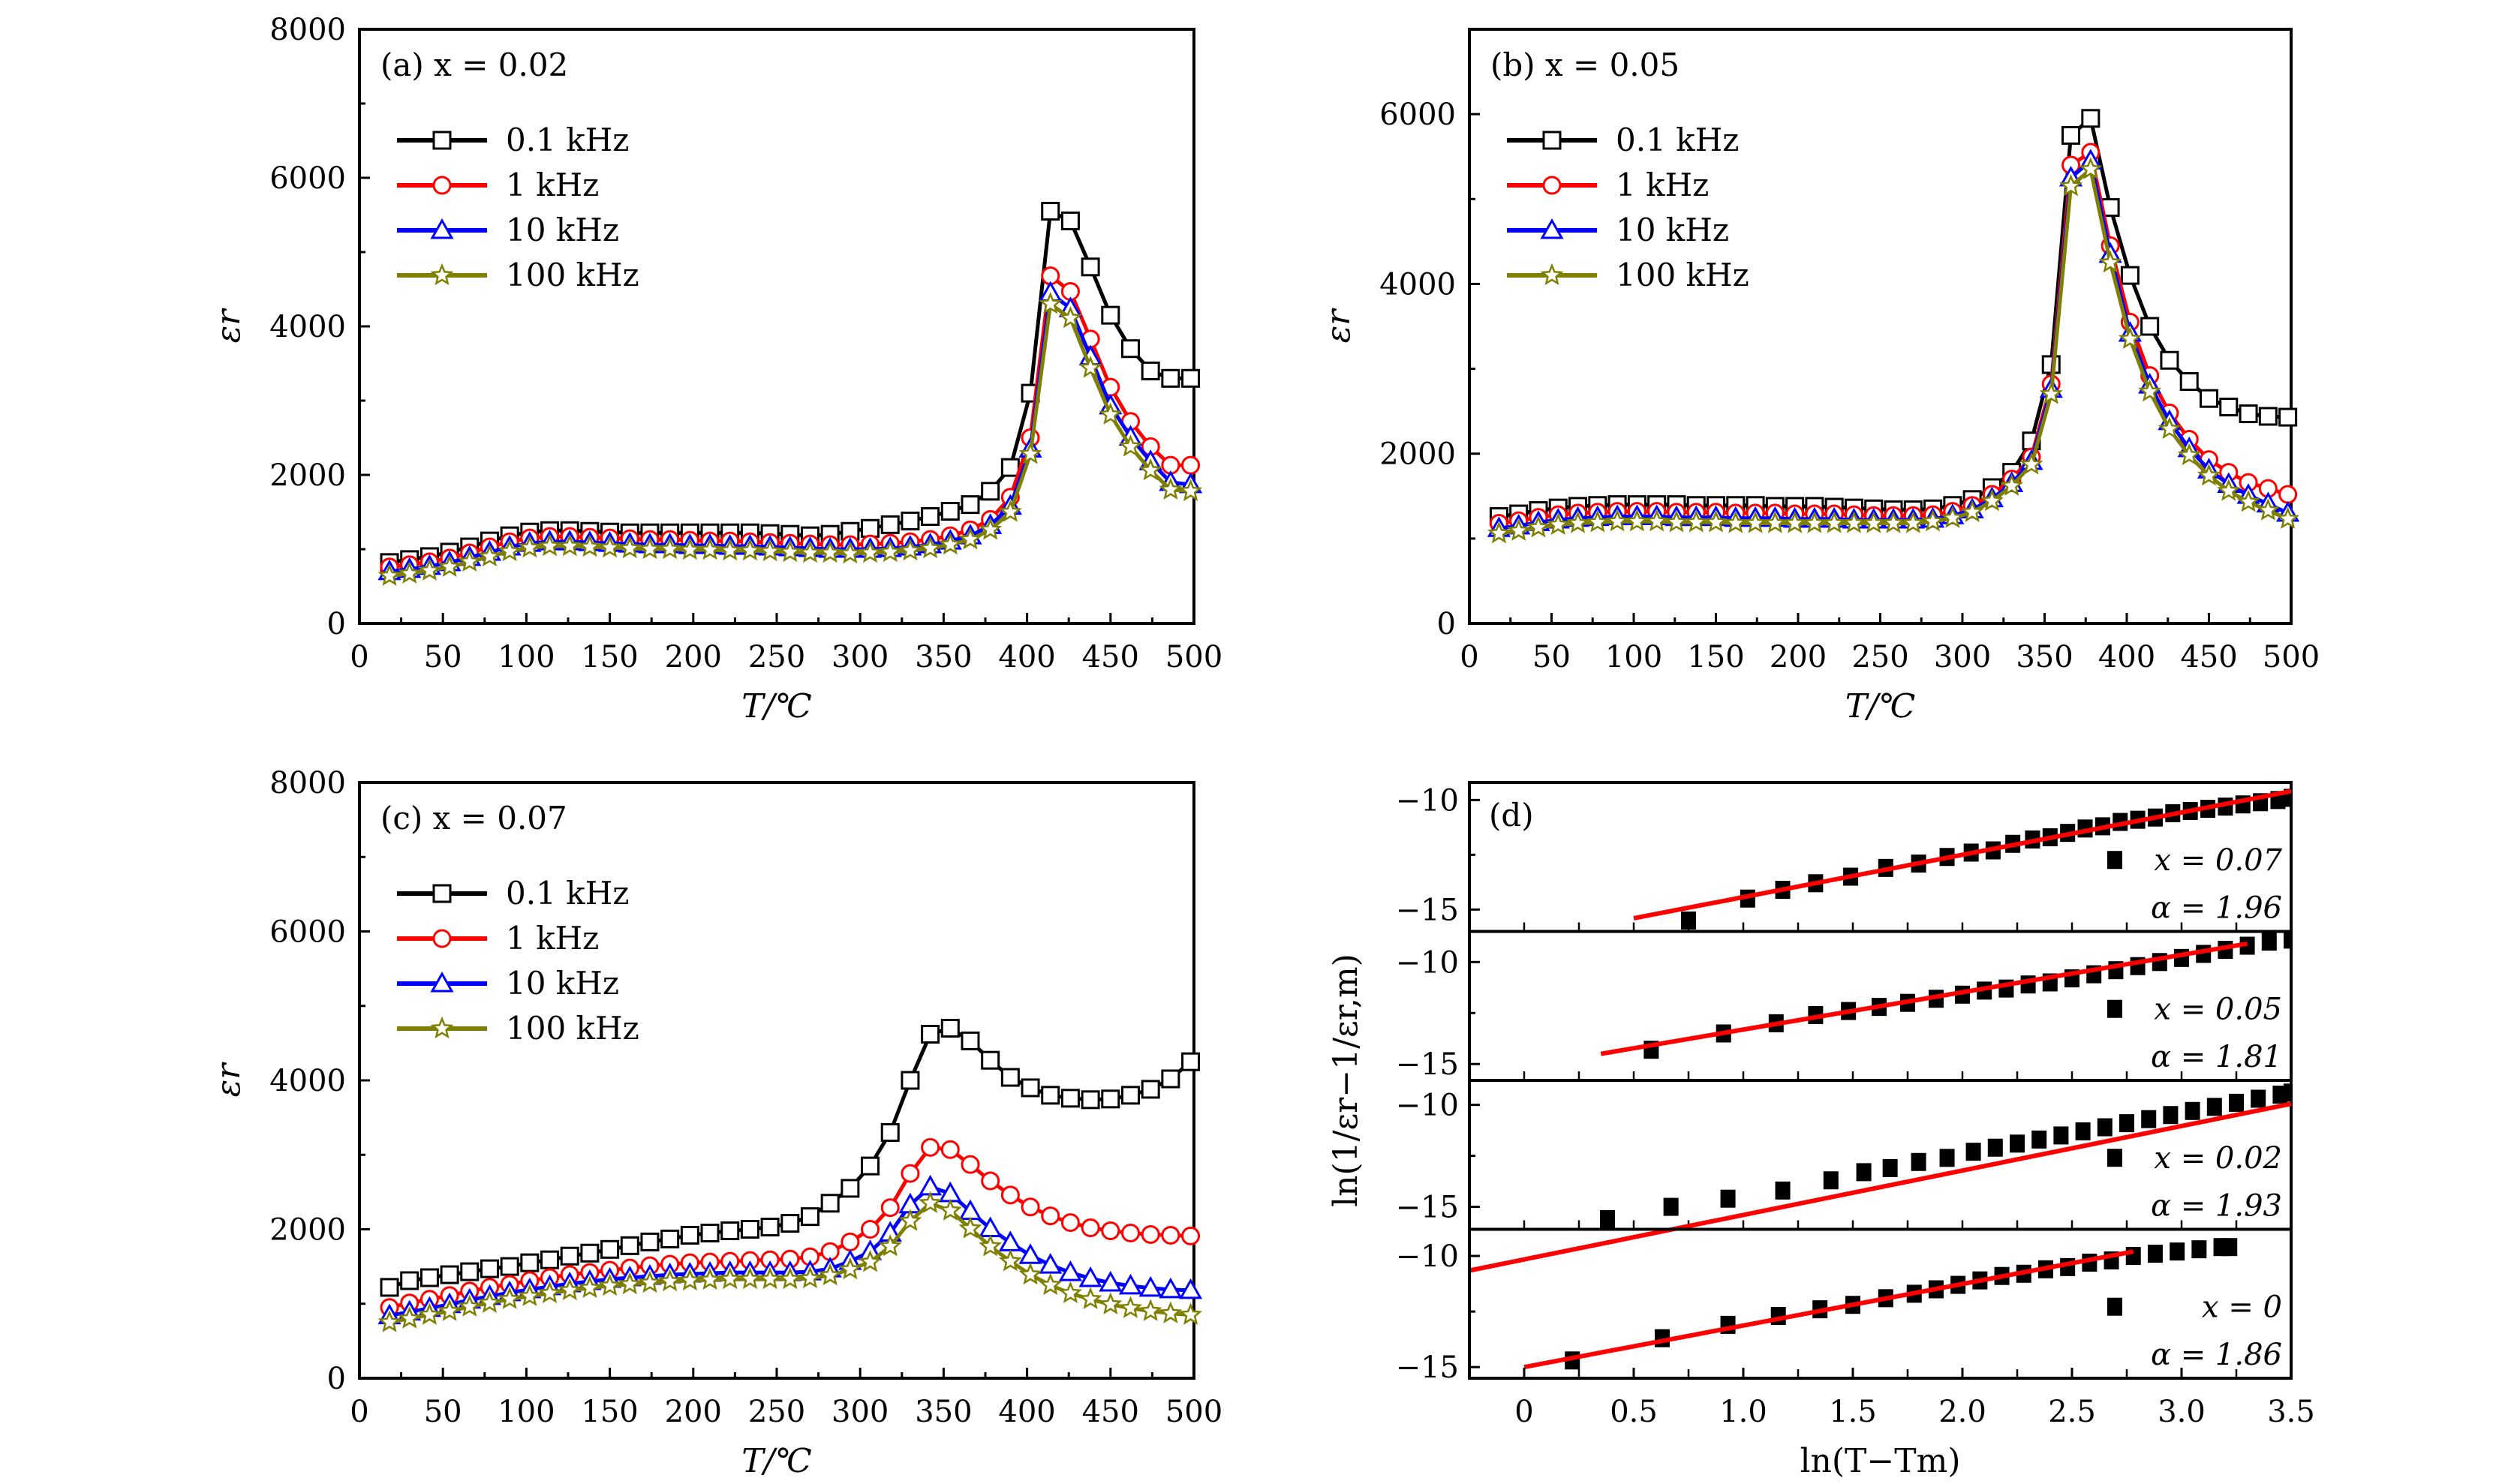 This screenshot has height=1484, width=2511. What do you see at coordinates (2291, 1412) in the screenshot?
I see `x-tick-label: 3.5` at bounding box center [2291, 1412].